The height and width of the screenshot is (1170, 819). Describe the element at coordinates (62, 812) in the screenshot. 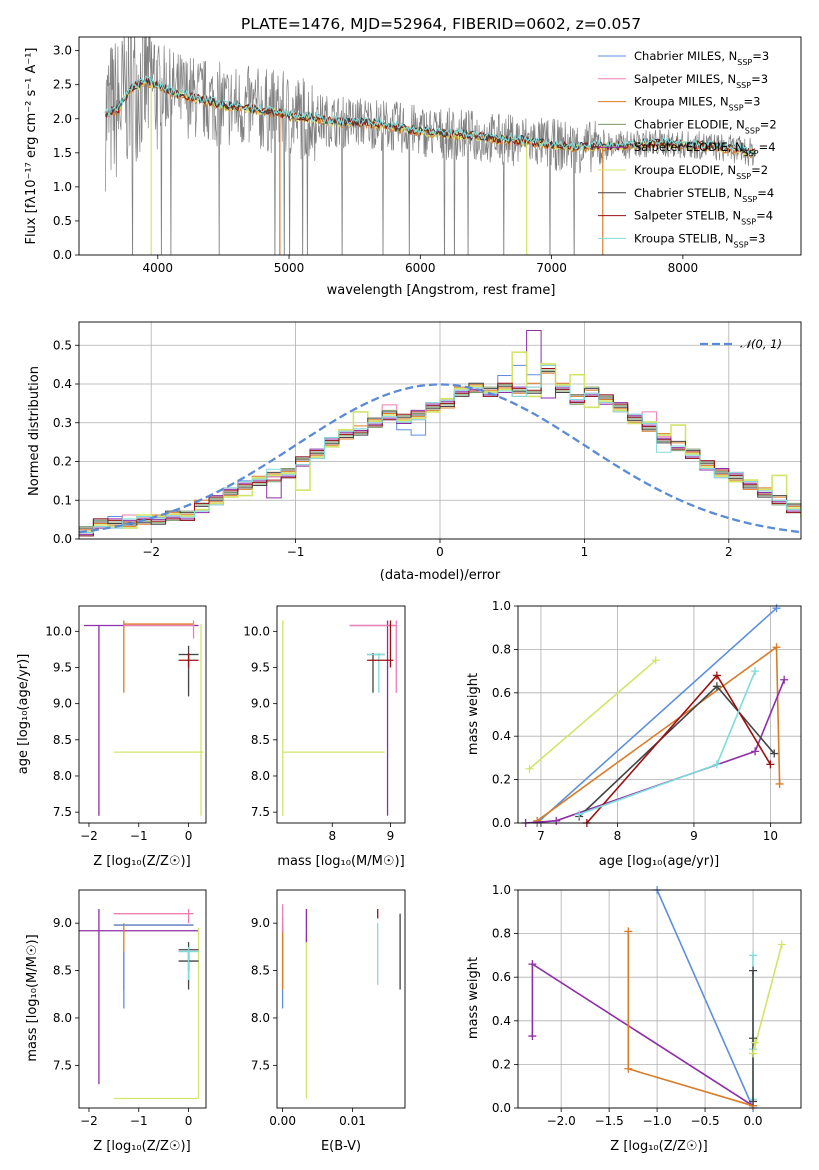

I see `age-z-ytick-label: 7.5` at that location.